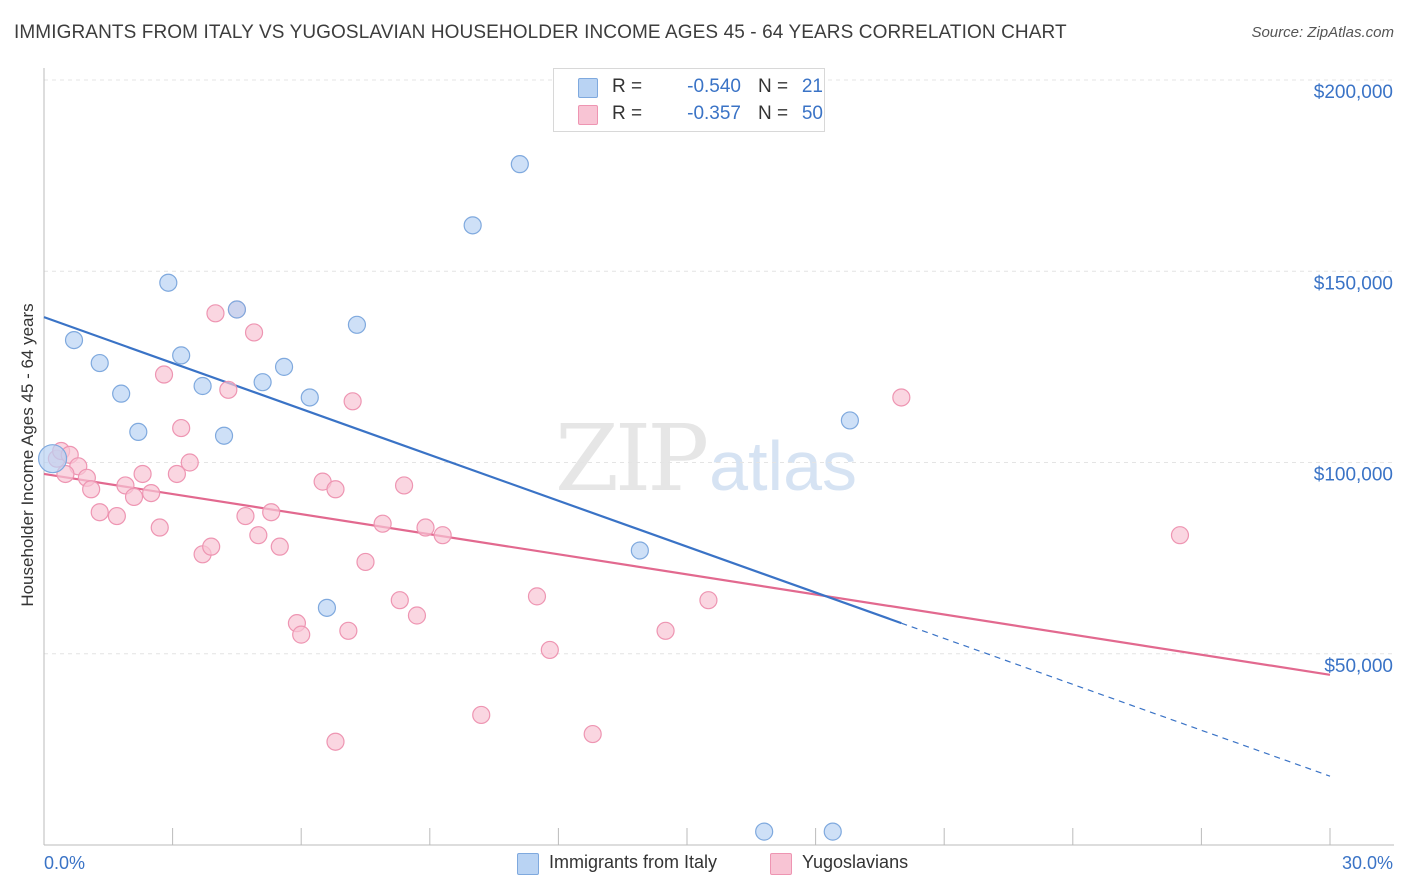  I want to click on bottom-legend-swatch-italy, so click(528, 864).